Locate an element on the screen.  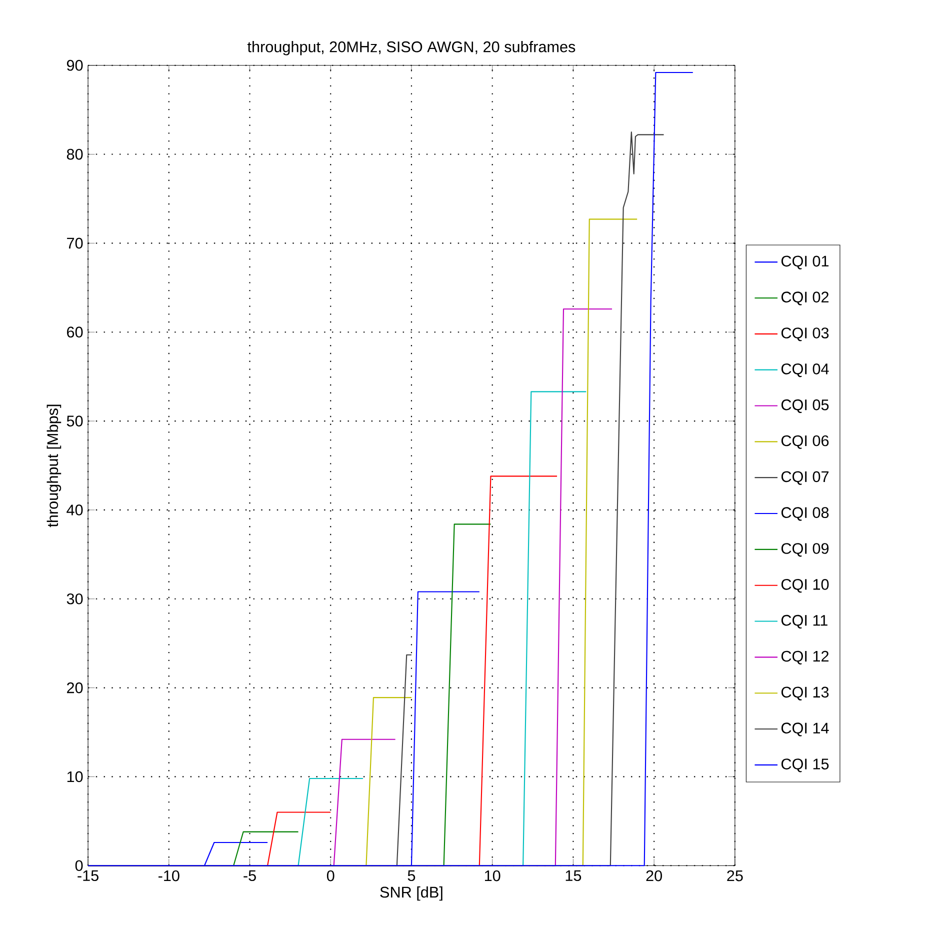
legend-label: CQI 09 is located at coordinates (805, 550).